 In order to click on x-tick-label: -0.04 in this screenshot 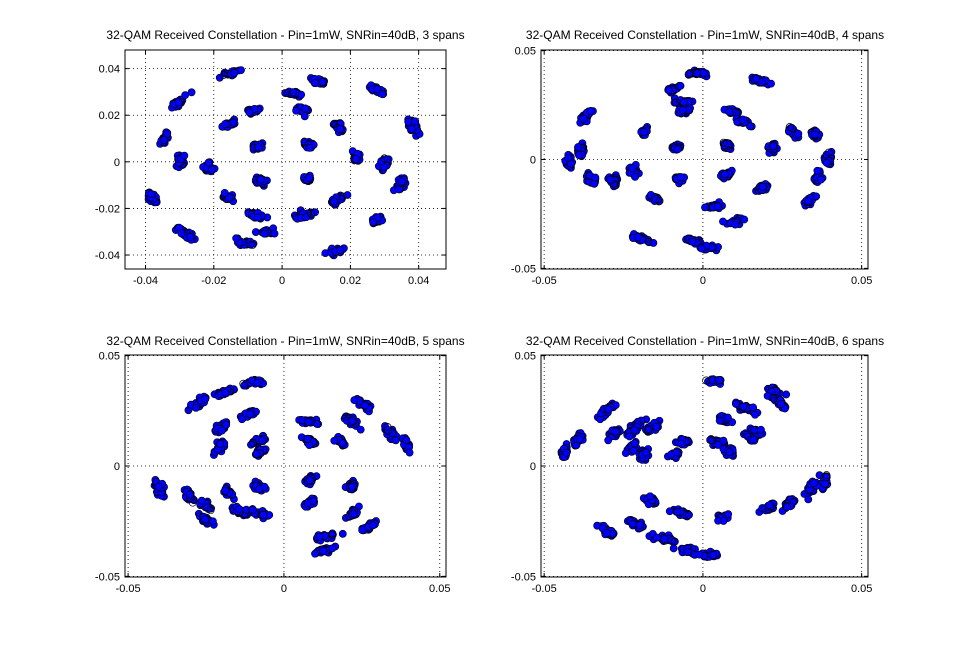, I will do `click(145, 281)`.